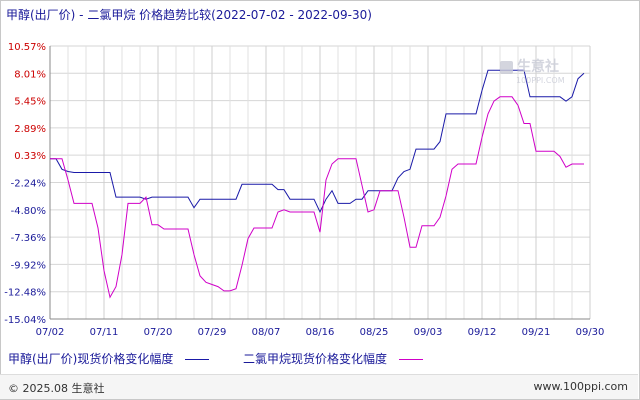 The height and width of the screenshot is (400, 640). I want to click on x-tick-label: 07/20, so click(158, 332).